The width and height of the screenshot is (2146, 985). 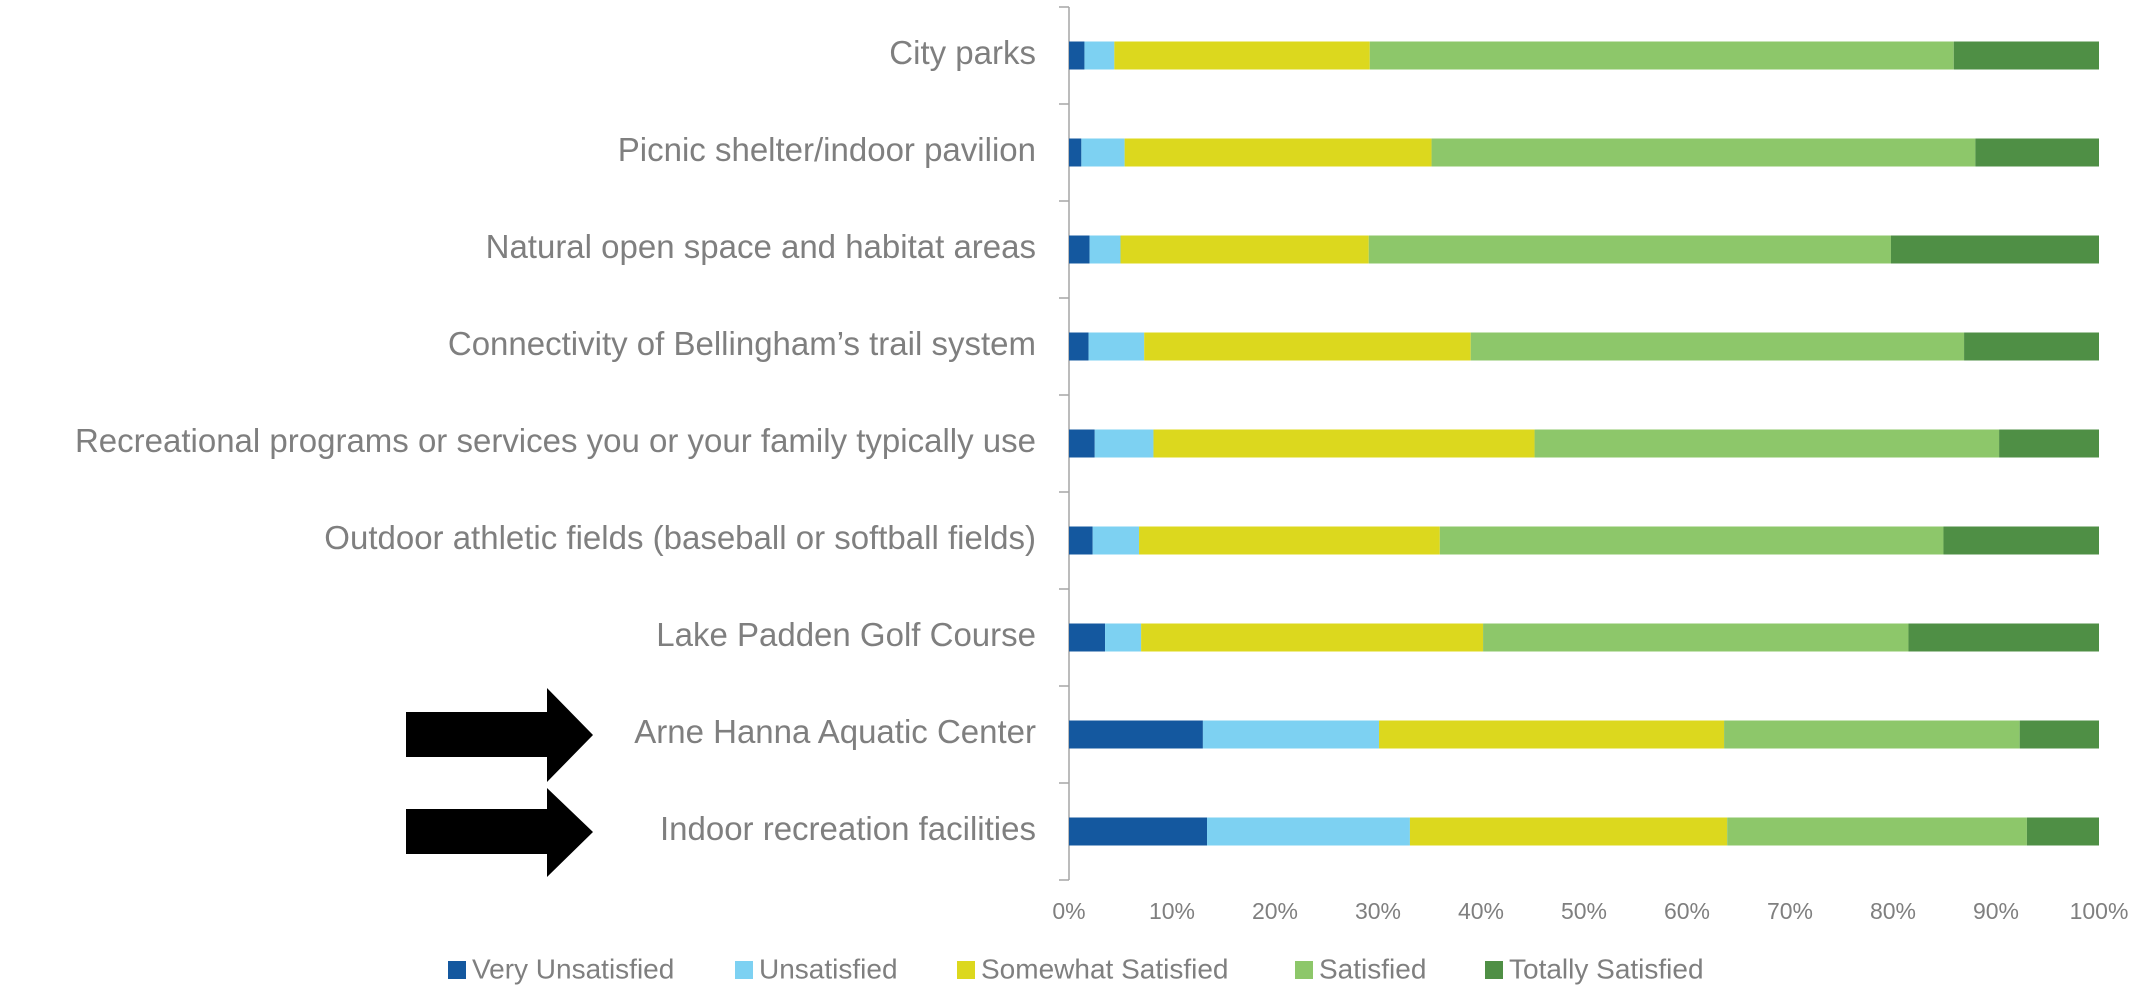 I want to click on category-label: Arne Hanna Aquatic Center, so click(x=835, y=731).